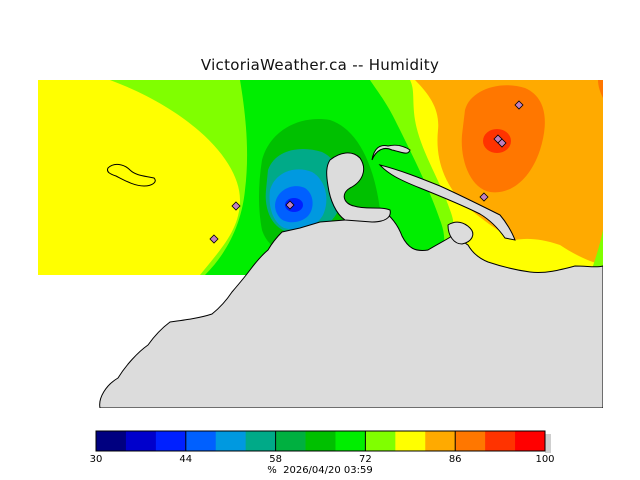  I want to click on map-title: VictoriaWeather.ca -- Humidity, so click(320, 65).